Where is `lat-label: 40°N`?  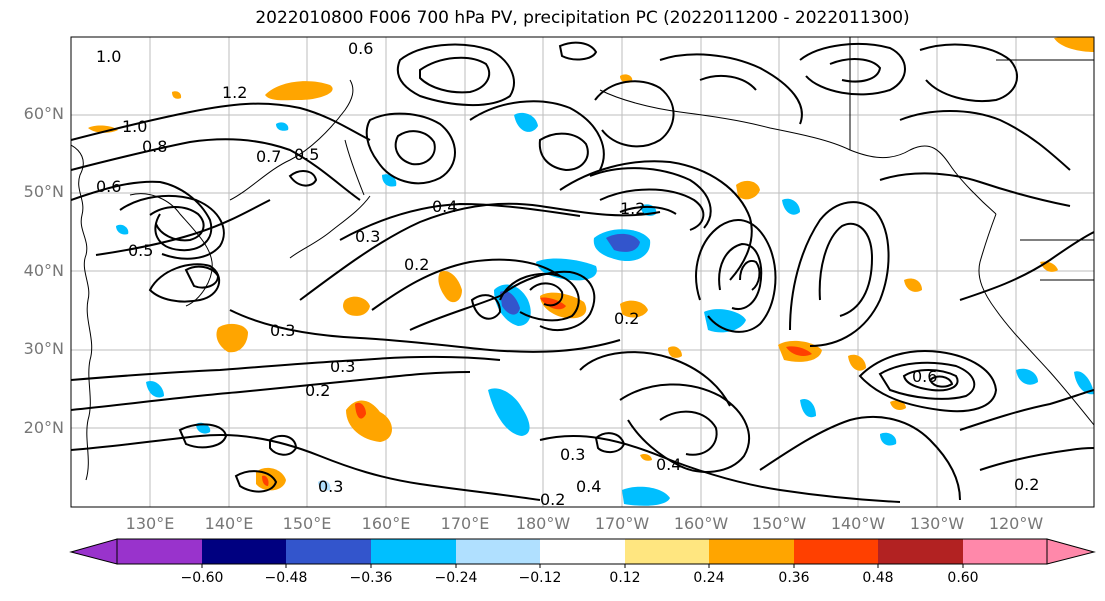 lat-label: 40°N is located at coordinates (43, 270).